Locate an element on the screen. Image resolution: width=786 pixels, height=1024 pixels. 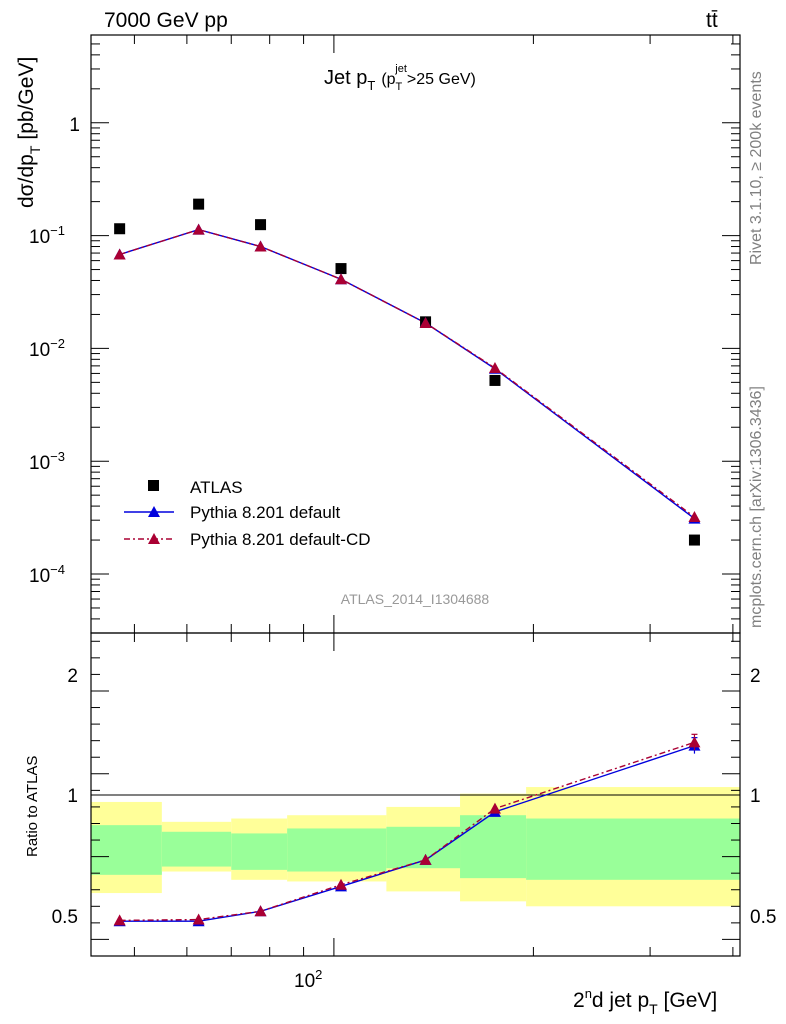
y-tick-label: 10⁻³ is located at coordinates (47, 461).